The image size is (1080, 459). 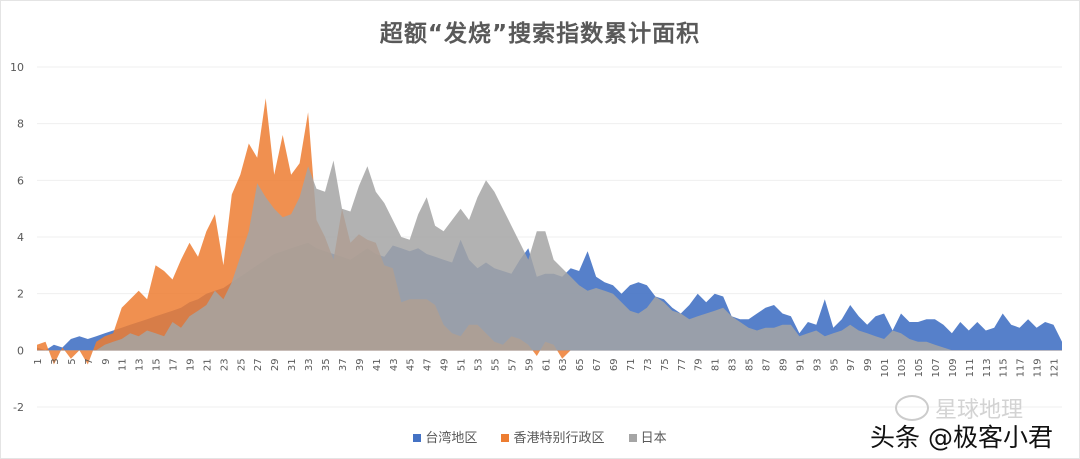 I want to click on y-tick-label: 4, so click(x=20, y=237).